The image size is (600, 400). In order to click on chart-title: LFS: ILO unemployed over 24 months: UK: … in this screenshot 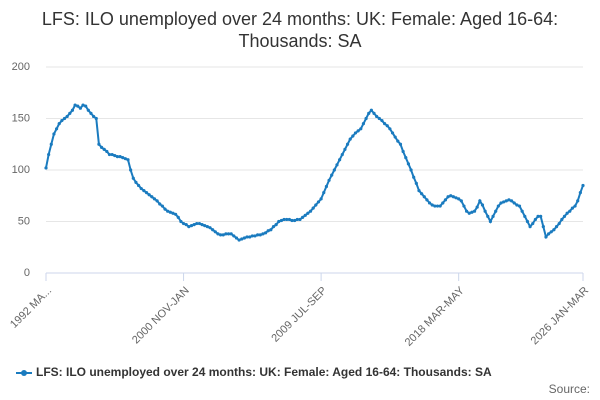, I will do `click(300, 30)`.